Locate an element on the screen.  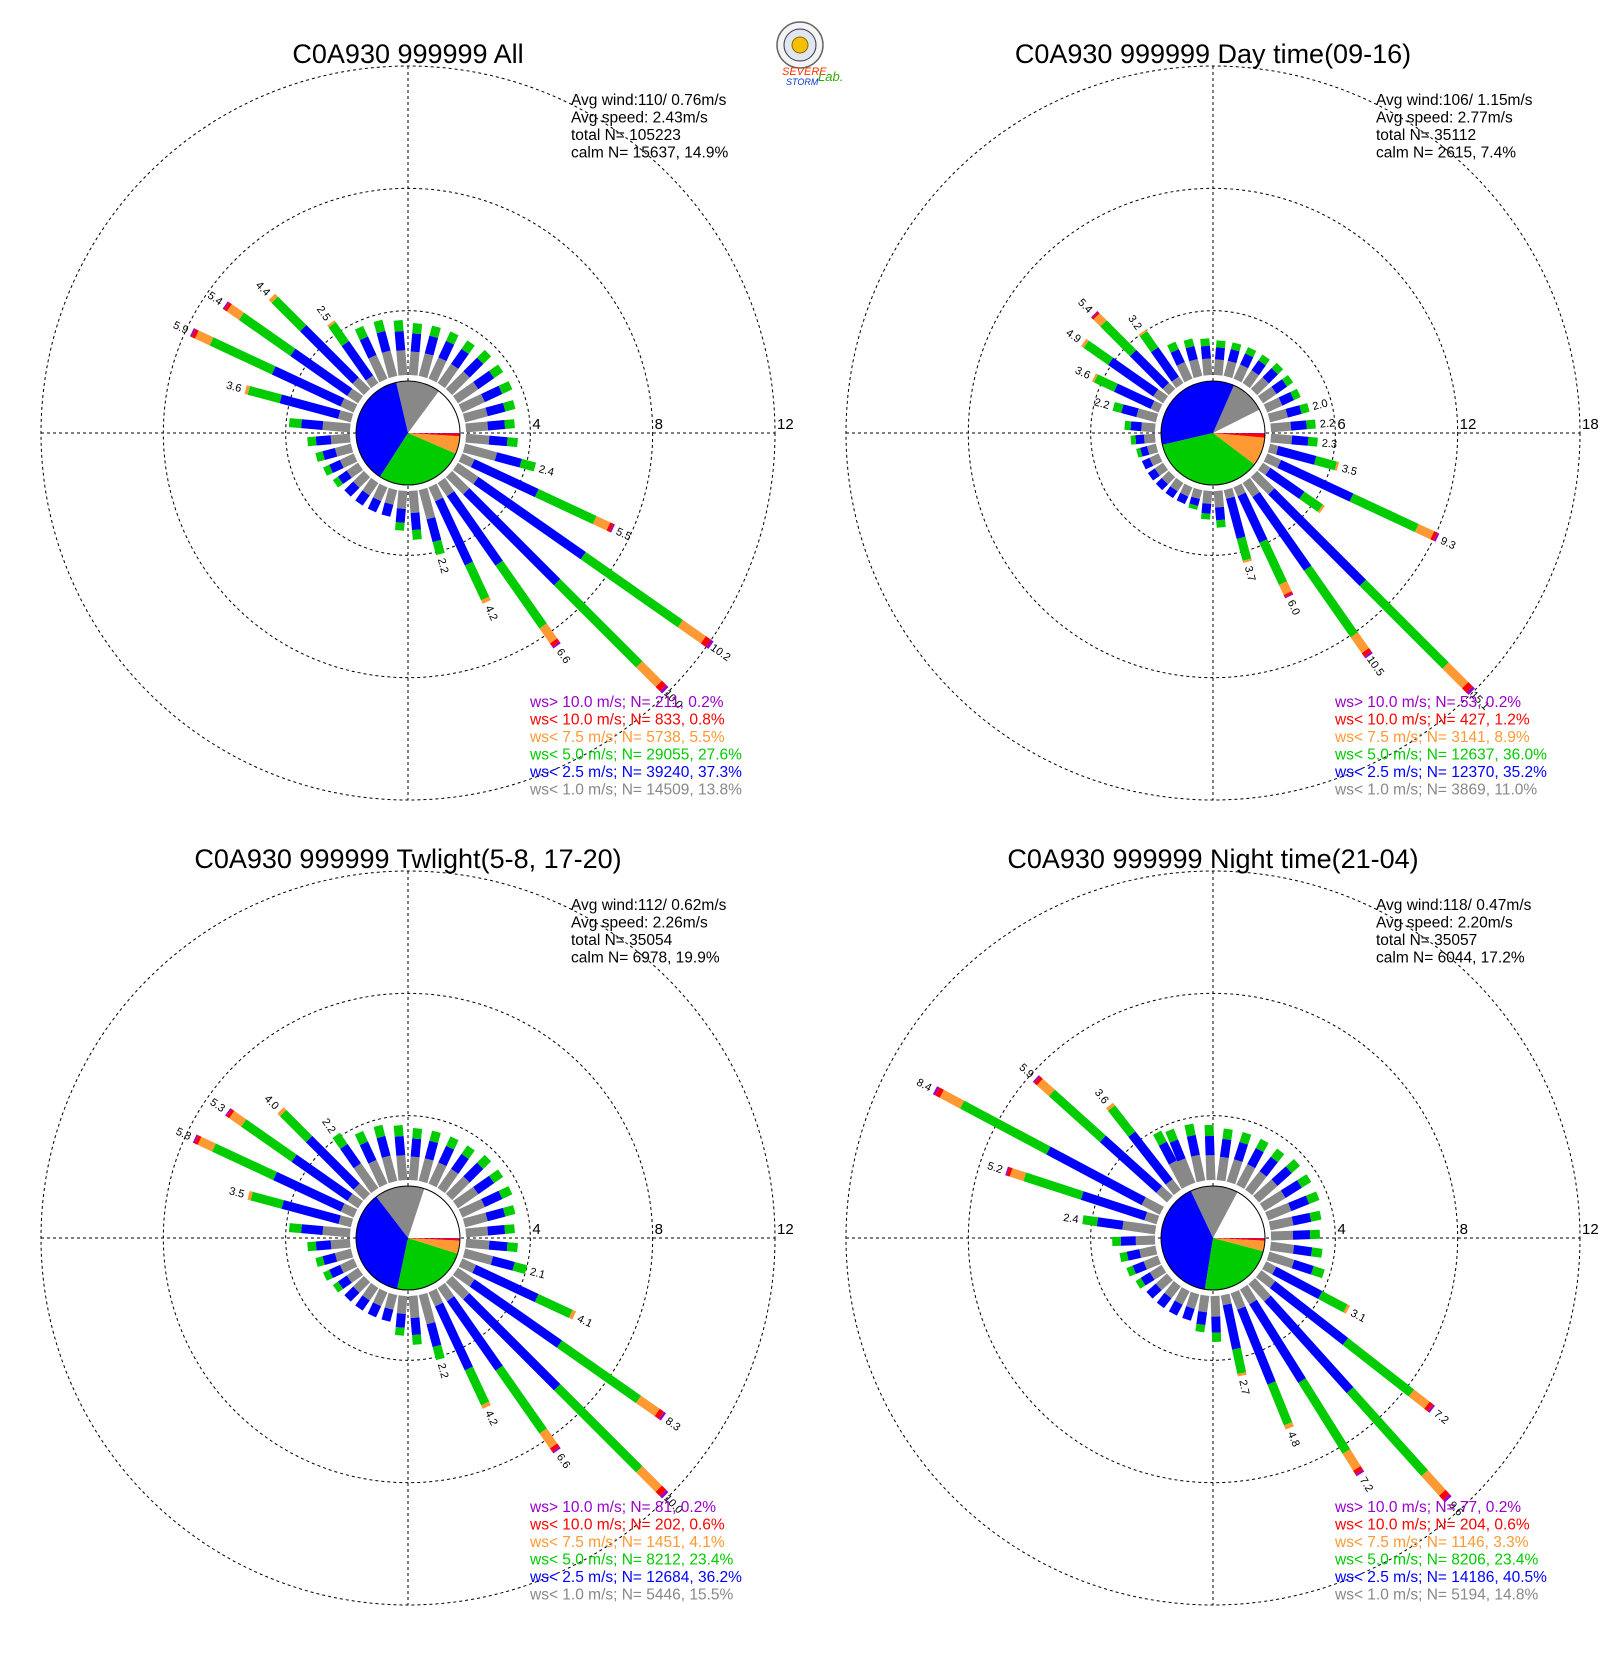
bar-total-label: 3.6 is located at coordinates (1082, 373).